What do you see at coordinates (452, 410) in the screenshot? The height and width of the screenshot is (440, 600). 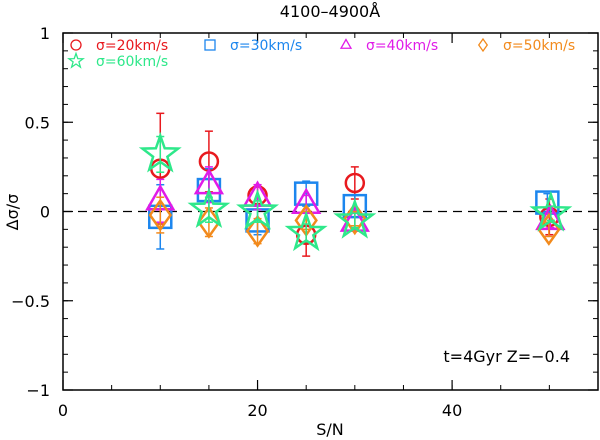 I see `x-tick-label: 40` at bounding box center [452, 410].